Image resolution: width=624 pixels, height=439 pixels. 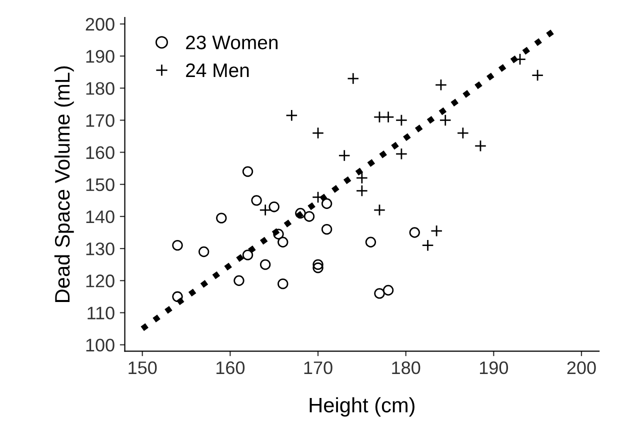 What do you see at coordinates (217, 70) in the screenshot?
I see `legend-label: 24 Men` at bounding box center [217, 70].